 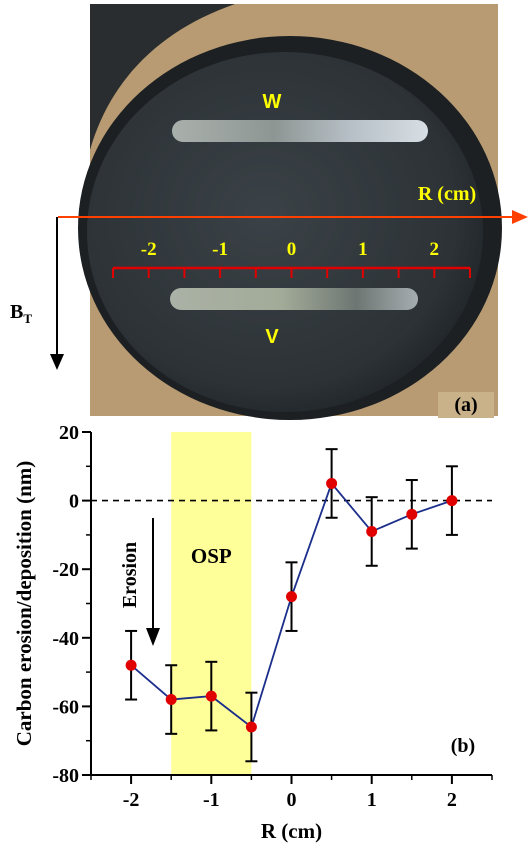 I want to click on x-tick-label: -1, so click(x=211, y=800).